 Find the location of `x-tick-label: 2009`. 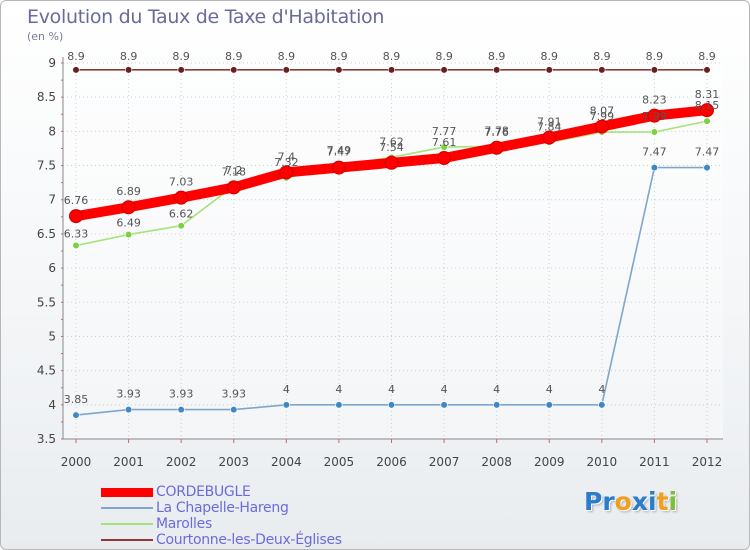

x-tick-label: 2009 is located at coordinates (549, 462).